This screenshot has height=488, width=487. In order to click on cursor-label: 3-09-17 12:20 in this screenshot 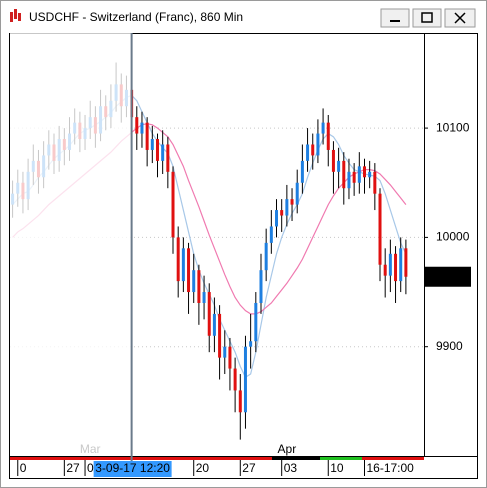, I will do `click(132, 468)`.